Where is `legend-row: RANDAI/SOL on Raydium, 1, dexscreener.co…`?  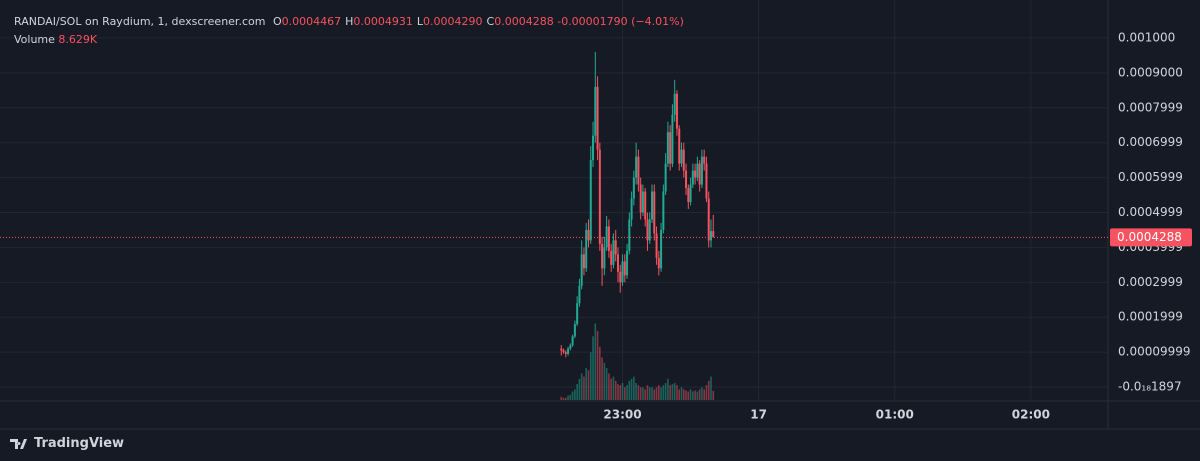 legend-row: RANDAI/SOL on Raydium, 1, dexscreener.co… is located at coordinates (349, 22).